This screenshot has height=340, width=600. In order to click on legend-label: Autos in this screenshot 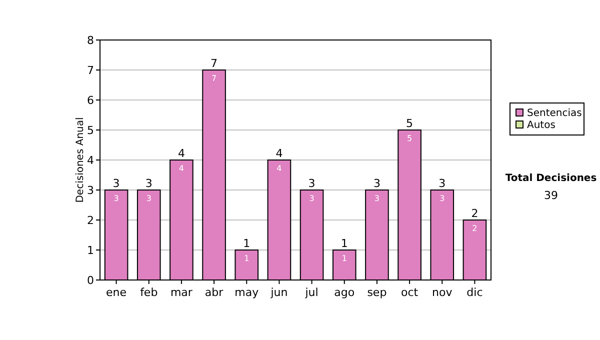, I will do `click(541, 125)`.